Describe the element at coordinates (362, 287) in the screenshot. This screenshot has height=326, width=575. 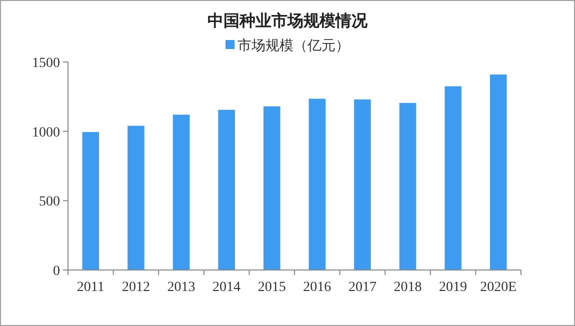
I see `x-tick-label: 2017` at that location.